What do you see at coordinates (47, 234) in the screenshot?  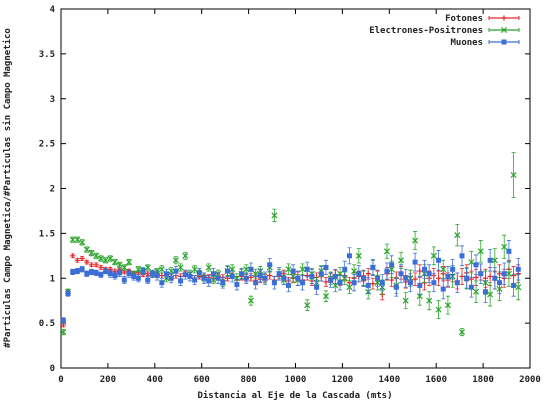 I see `y-tick-label: 1.5` at bounding box center [47, 234].